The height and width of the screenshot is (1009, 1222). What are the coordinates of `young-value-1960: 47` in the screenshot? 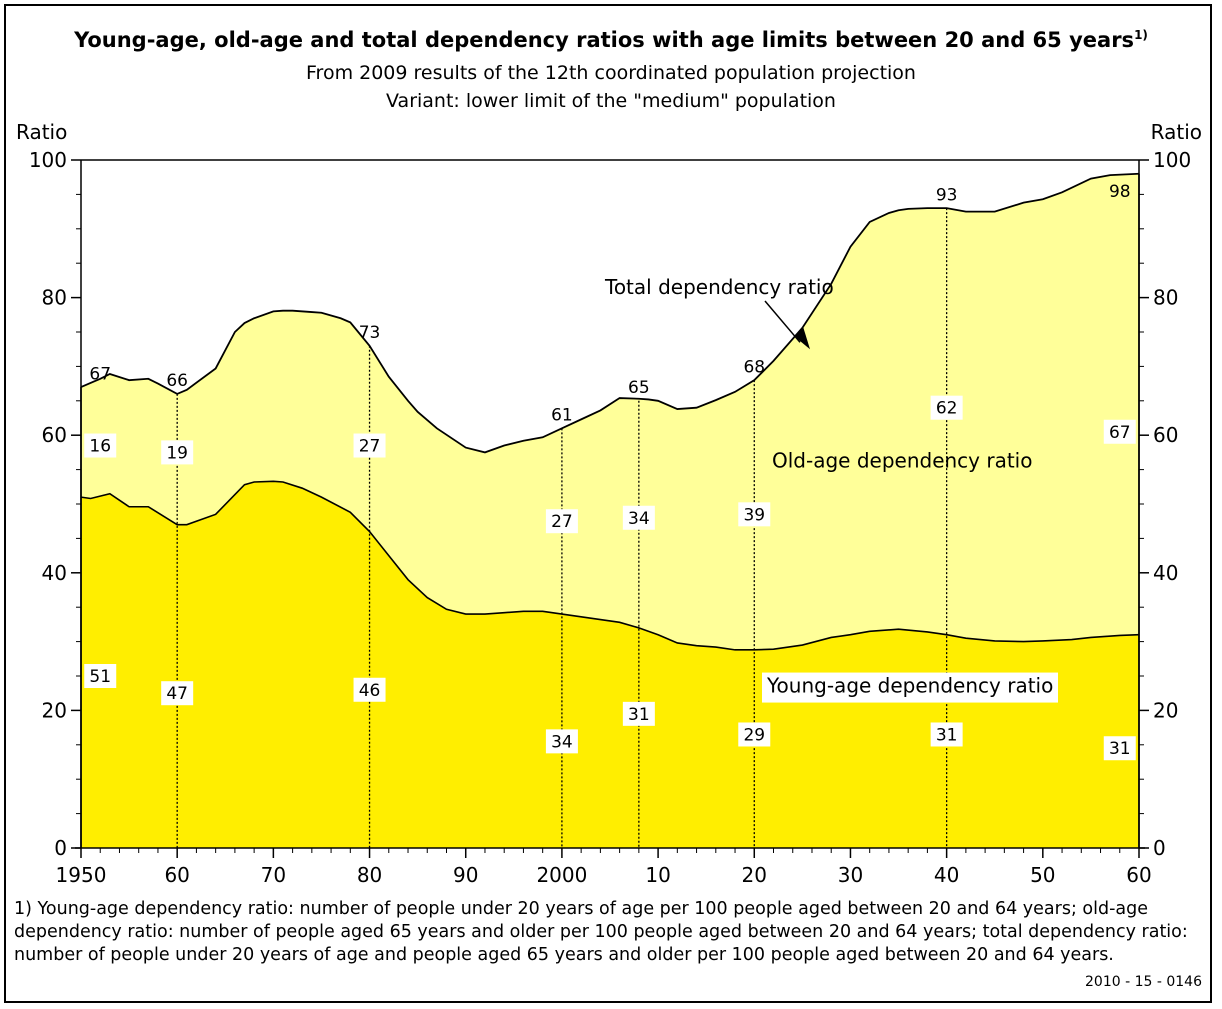 It's located at (177, 694).